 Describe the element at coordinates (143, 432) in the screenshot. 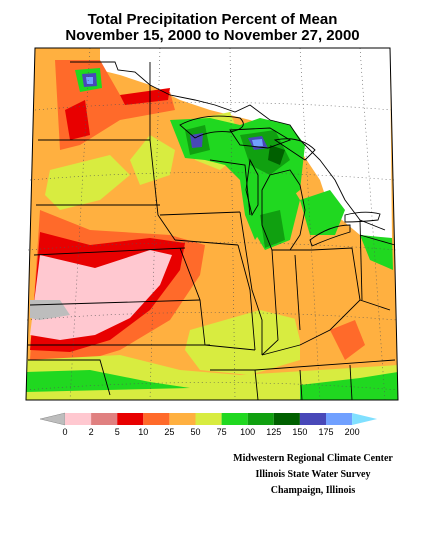

I see `legend-tick-label: 10` at that location.